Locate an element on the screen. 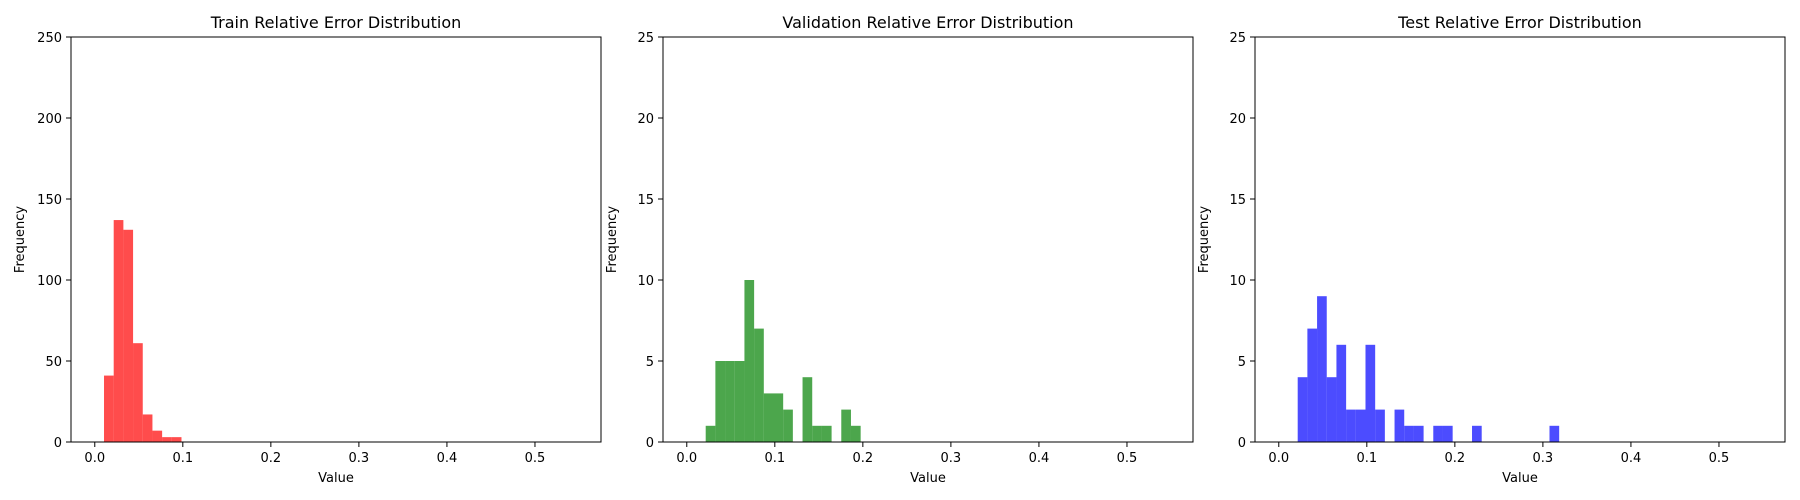 This screenshot has width=1800, height=500. chart-title: Validation Relative Error Distribution is located at coordinates (927, 22).